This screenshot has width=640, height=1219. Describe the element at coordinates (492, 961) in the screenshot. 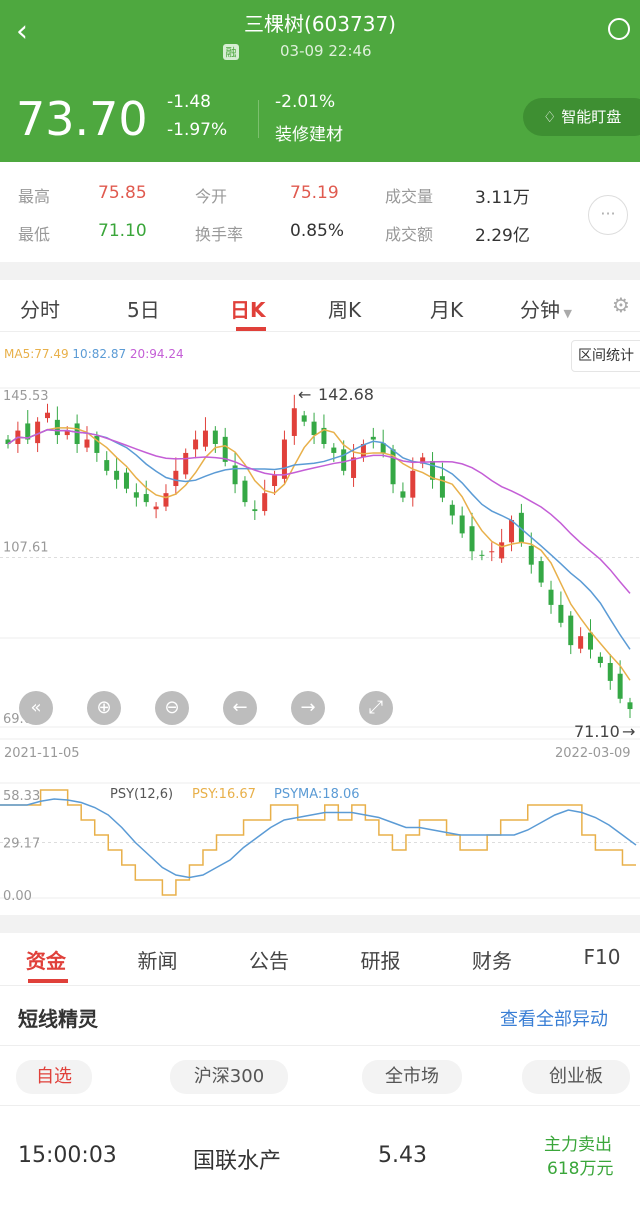

I see `tab-info: 财务` at that location.